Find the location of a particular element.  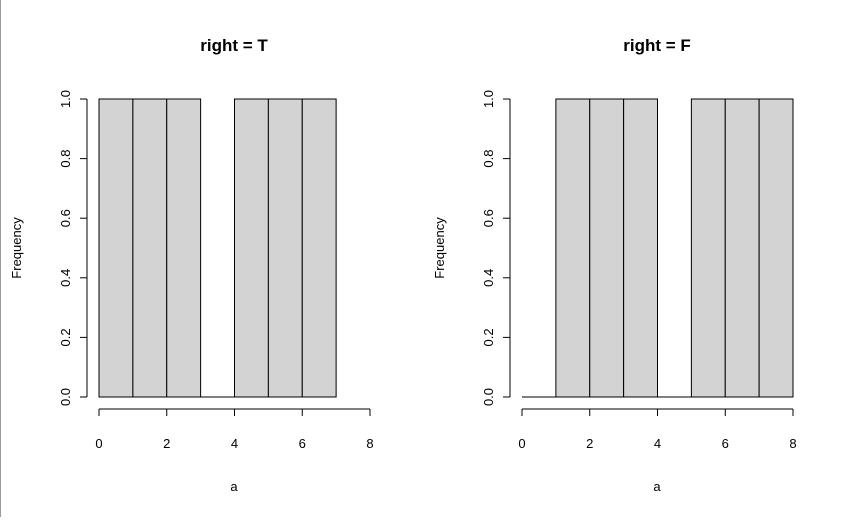

chart-title: right = F is located at coordinates (657, 45).